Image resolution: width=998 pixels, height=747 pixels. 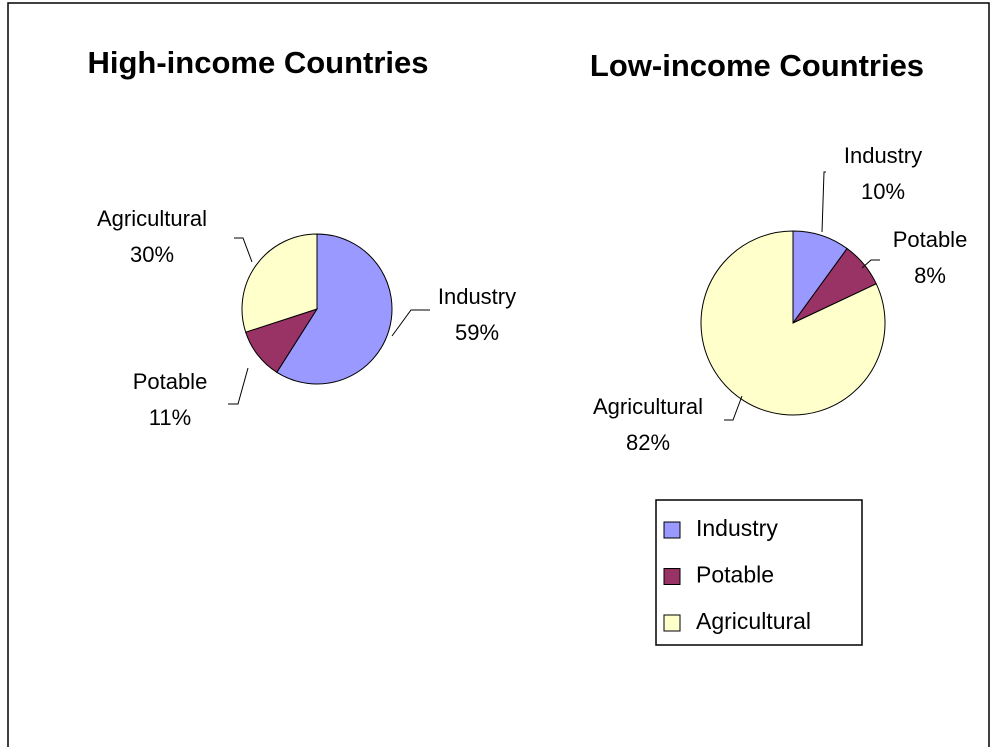 What do you see at coordinates (930, 275) in the screenshot?
I see `slice-value: 8%` at bounding box center [930, 275].